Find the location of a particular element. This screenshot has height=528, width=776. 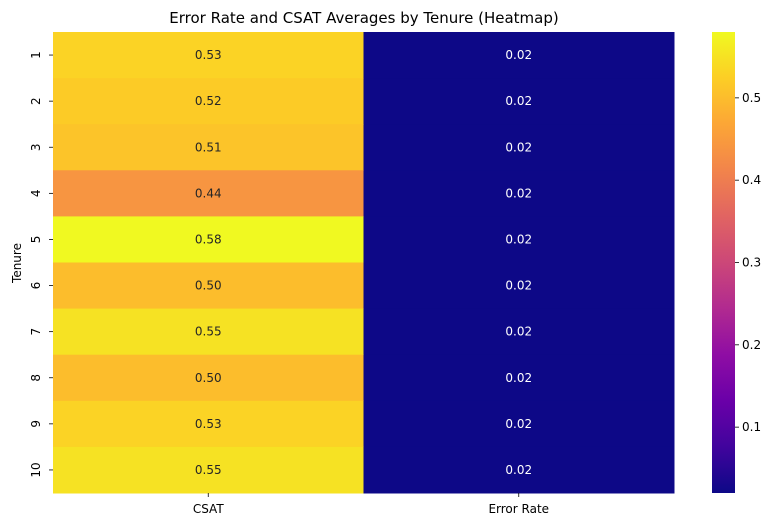

y-axis-ticks: 1 2 3 4 5 6 7 8 9 10 is located at coordinates (41, 264).